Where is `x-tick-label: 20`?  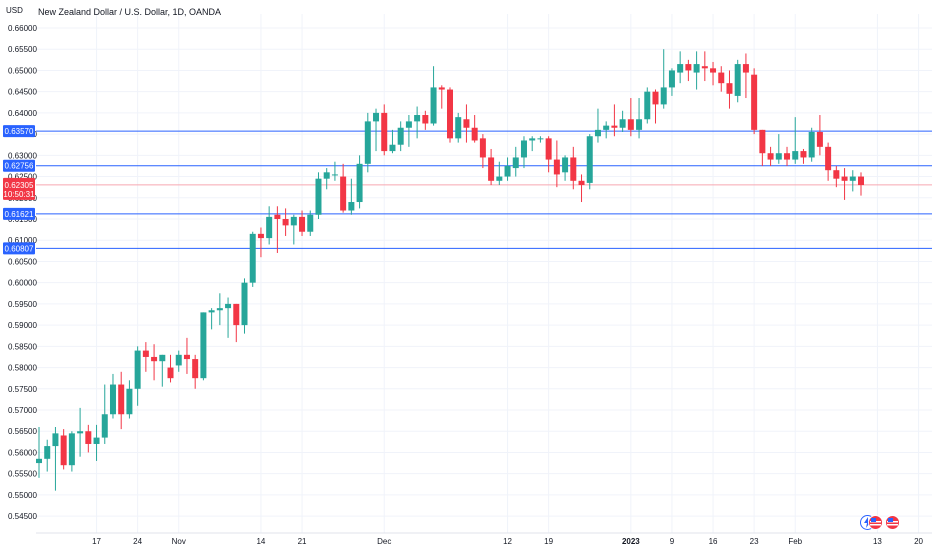 x-tick-label: 20 is located at coordinates (918, 541).